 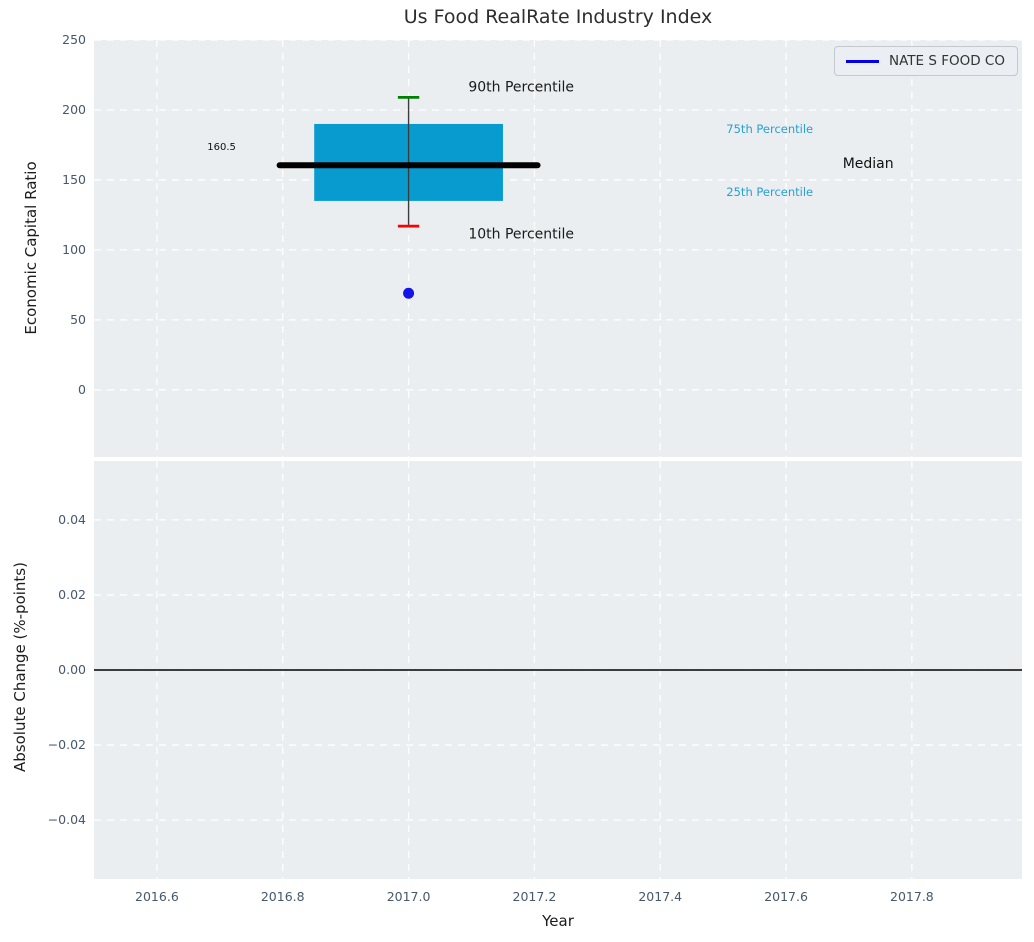 I want to click on legend: NATE S FOOD CO, so click(x=926, y=61).